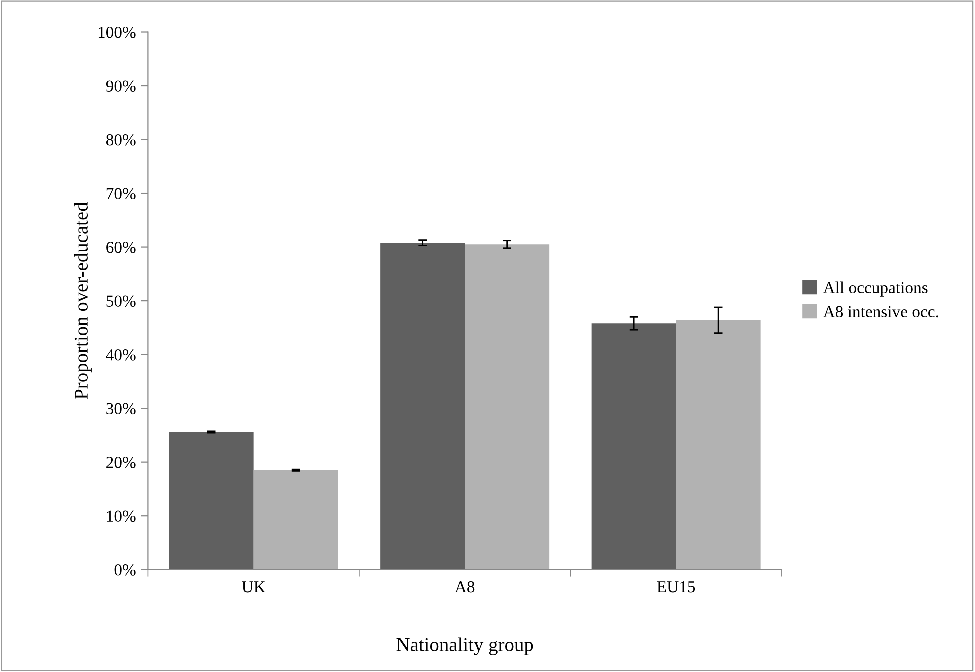 The image size is (975, 672). Describe the element at coordinates (121, 462) in the screenshot. I see `y-tick-label: 20%` at that location.